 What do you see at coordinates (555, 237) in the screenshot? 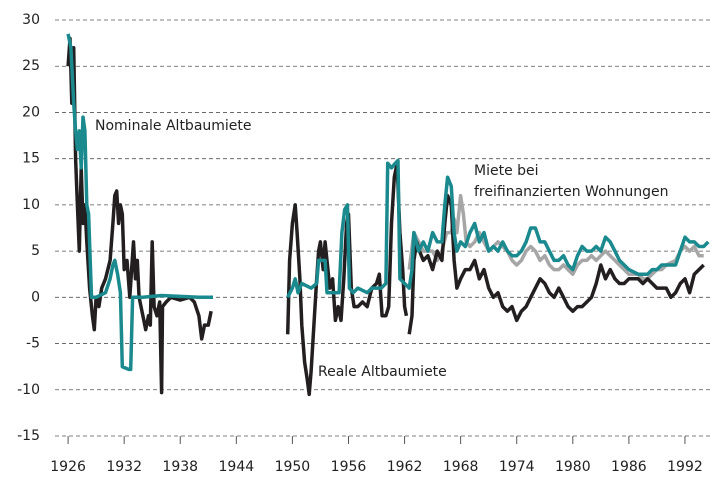
I see `series-line` at bounding box center [555, 237].